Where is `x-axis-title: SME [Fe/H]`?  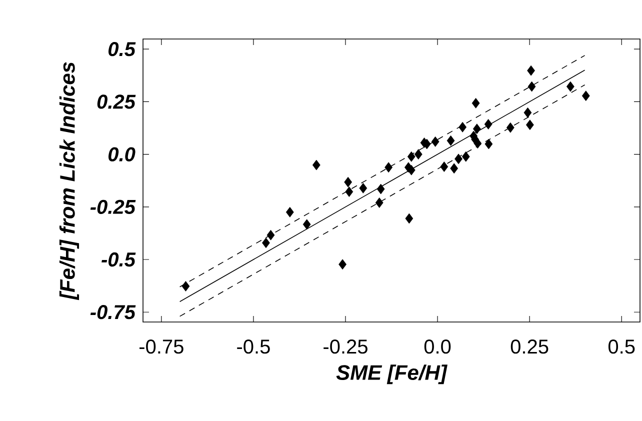 x-axis-title: SME [Fe/H] is located at coordinates (392, 374).